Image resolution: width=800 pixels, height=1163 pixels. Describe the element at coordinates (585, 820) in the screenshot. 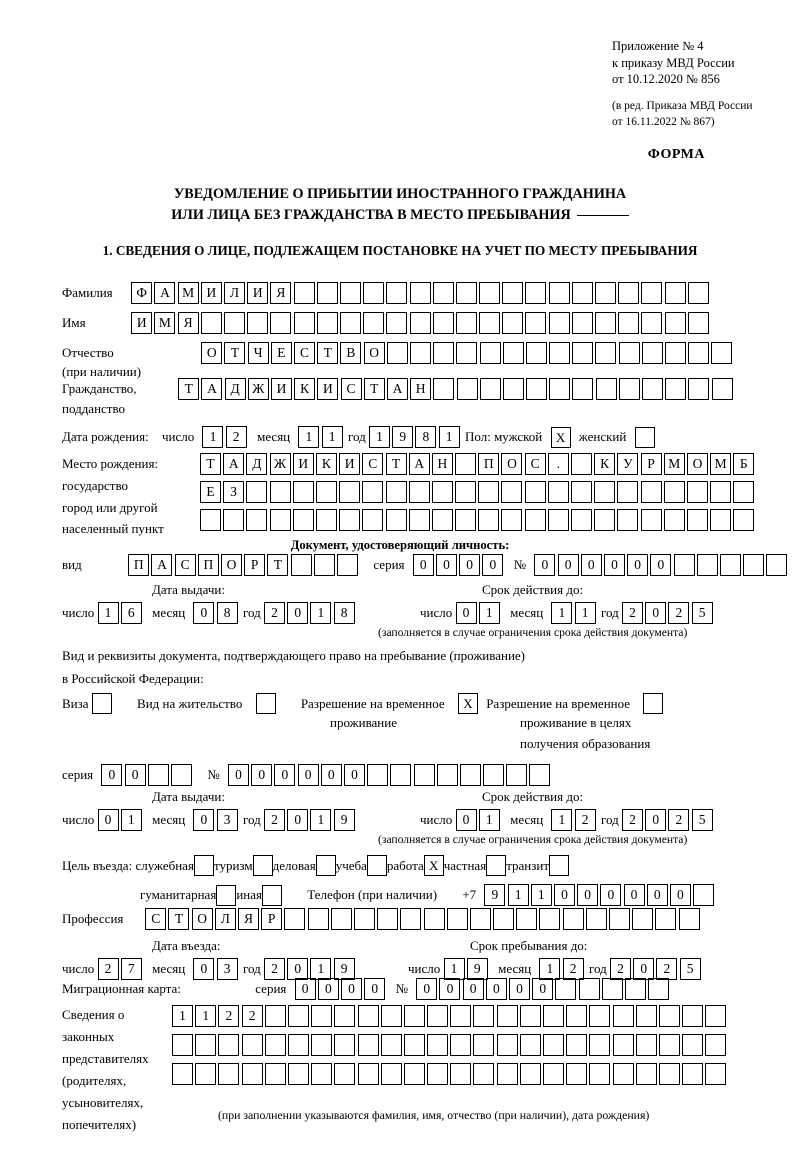

I see `stay-valid-month-boxes-1: 2` at that location.